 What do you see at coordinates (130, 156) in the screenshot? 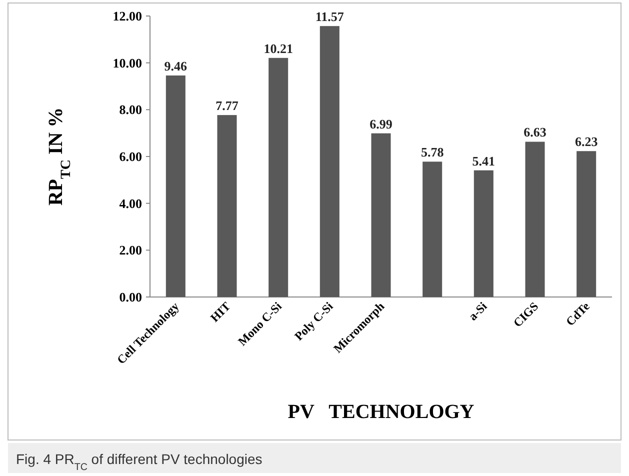
I see `y-tick-label: 6.00` at bounding box center [130, 156].